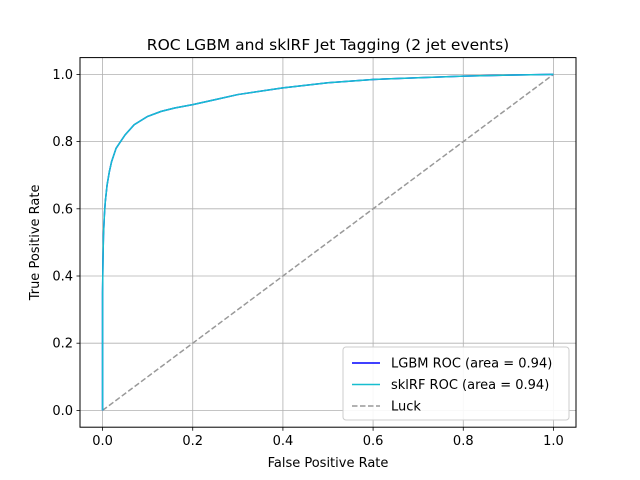 The width and height of the screenshot is (640, 480). I want to click on legend-box, so click(456, 383).